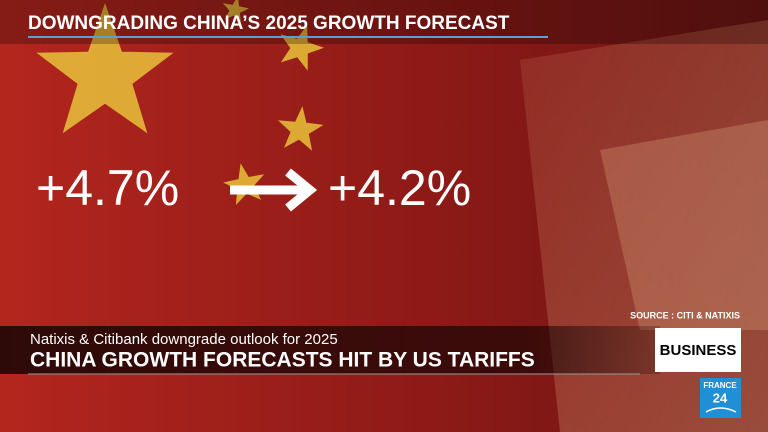 The width and height of the screenshot is (768, 432). Describe the element at coordinates (269, 23) in the screenshot. I see `title: DOWNGRADING CHINA’S 2025 GROWTH FORECAST` at that location.